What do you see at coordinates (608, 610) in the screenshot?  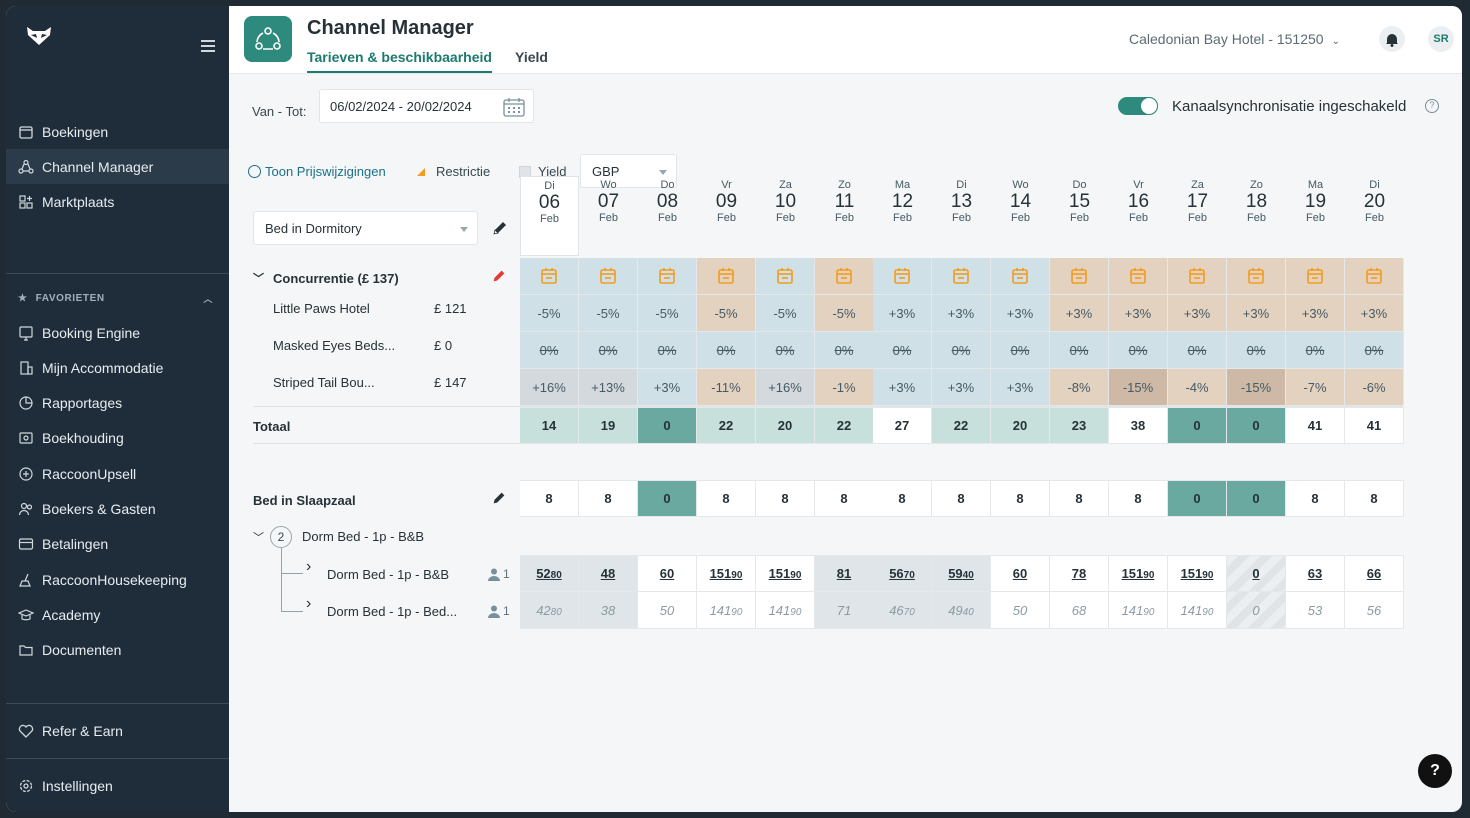 I see `rate-price-cell: 38` at bounding box center [608, 610].